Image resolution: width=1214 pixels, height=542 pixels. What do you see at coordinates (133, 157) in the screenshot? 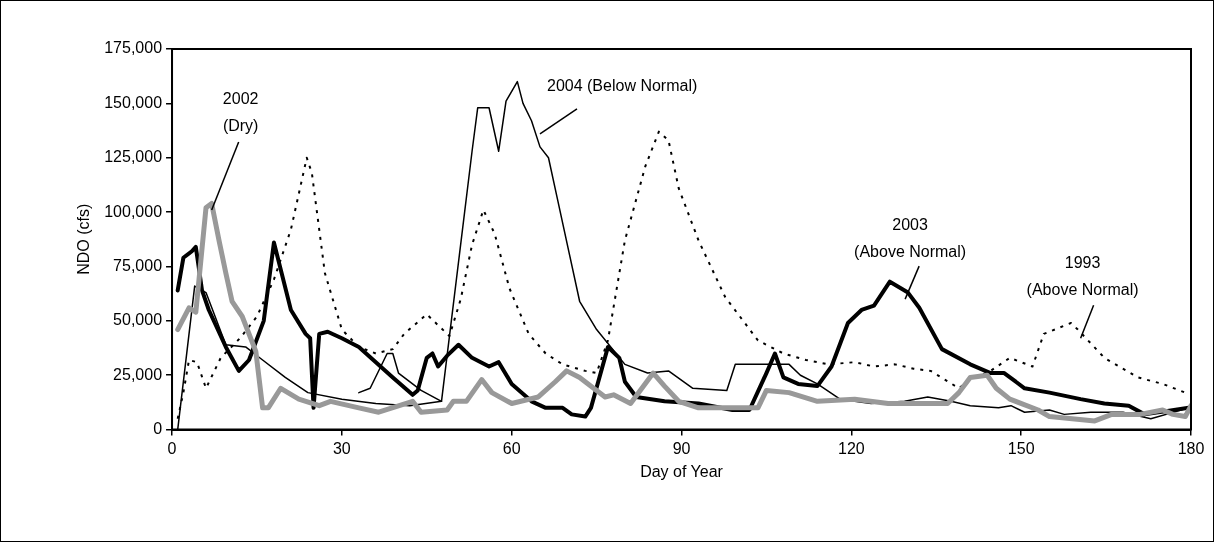
I see `y-tick-label: 125,000` at bounding box center [133, 157].